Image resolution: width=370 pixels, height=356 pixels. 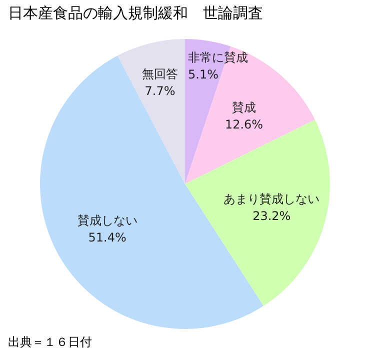 What do you see at coordinates (160, 73) in the screenshot?
I see `slice-label: 無回答` at bounding box center [160, 73].